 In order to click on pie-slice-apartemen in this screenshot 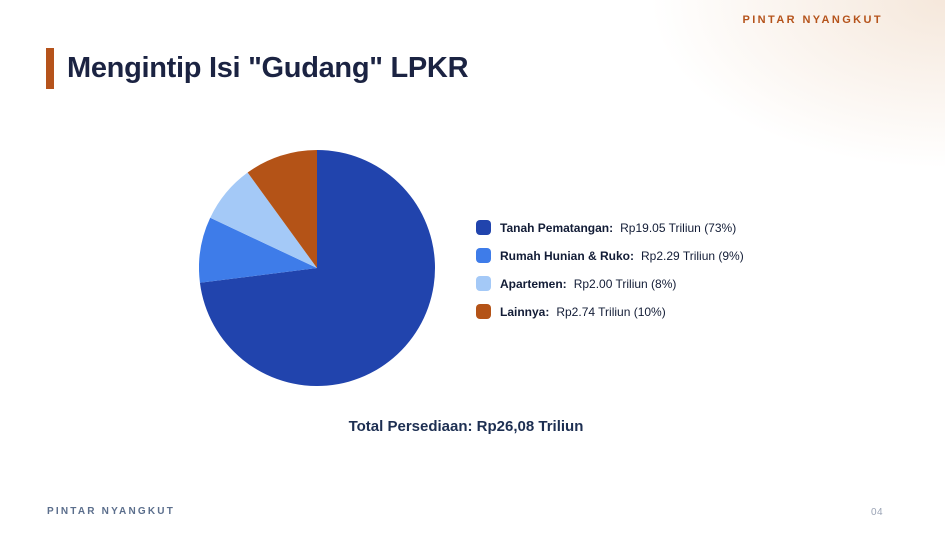, I will do `click(263, 220)`.